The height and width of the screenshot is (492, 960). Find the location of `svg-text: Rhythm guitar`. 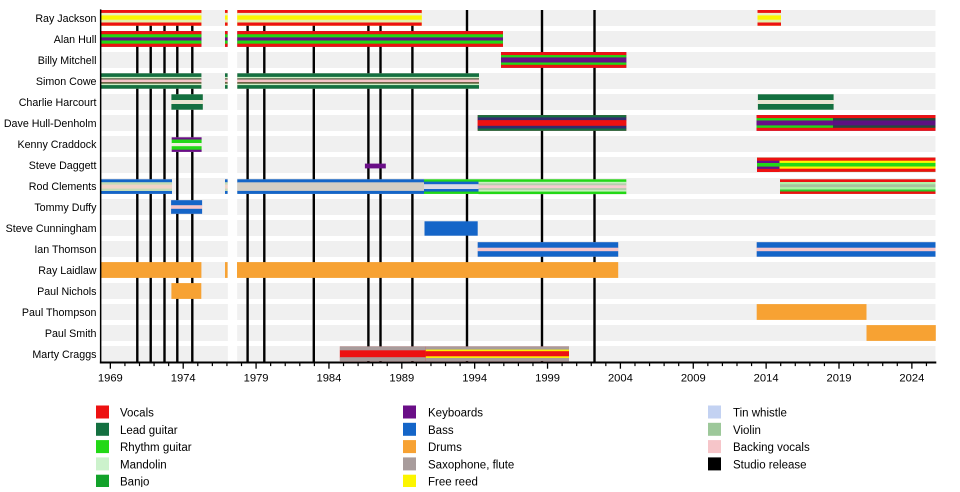

svg-text: Rhythm guitar is located at coordinates (156, 448).